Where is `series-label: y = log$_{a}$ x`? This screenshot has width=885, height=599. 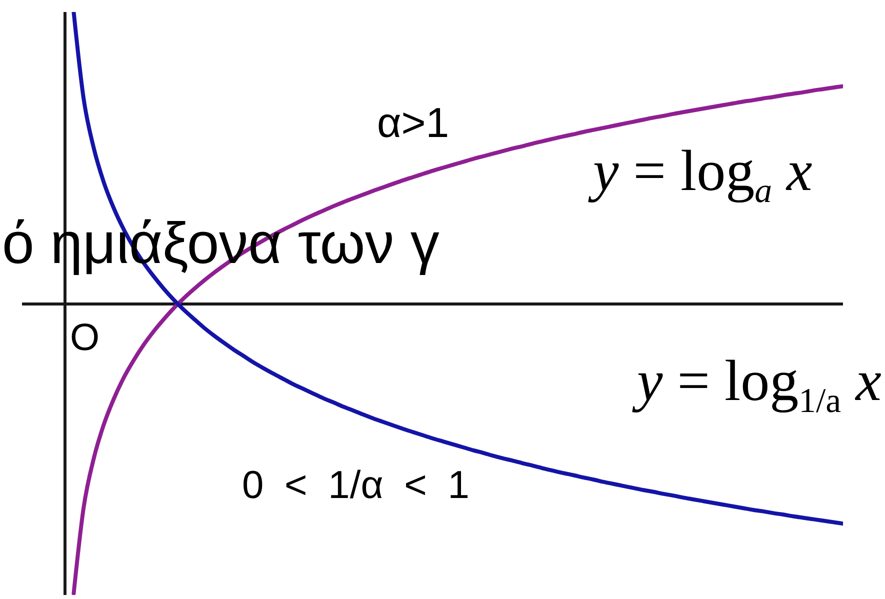 series-label: y = log$_{a}$ x is located at coordinates (700, 174).